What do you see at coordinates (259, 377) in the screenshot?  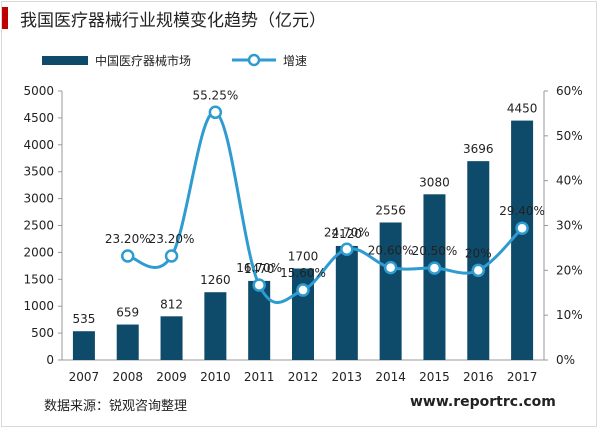 I see `x-tick-label: 2011` at bounding box center [259, 377].